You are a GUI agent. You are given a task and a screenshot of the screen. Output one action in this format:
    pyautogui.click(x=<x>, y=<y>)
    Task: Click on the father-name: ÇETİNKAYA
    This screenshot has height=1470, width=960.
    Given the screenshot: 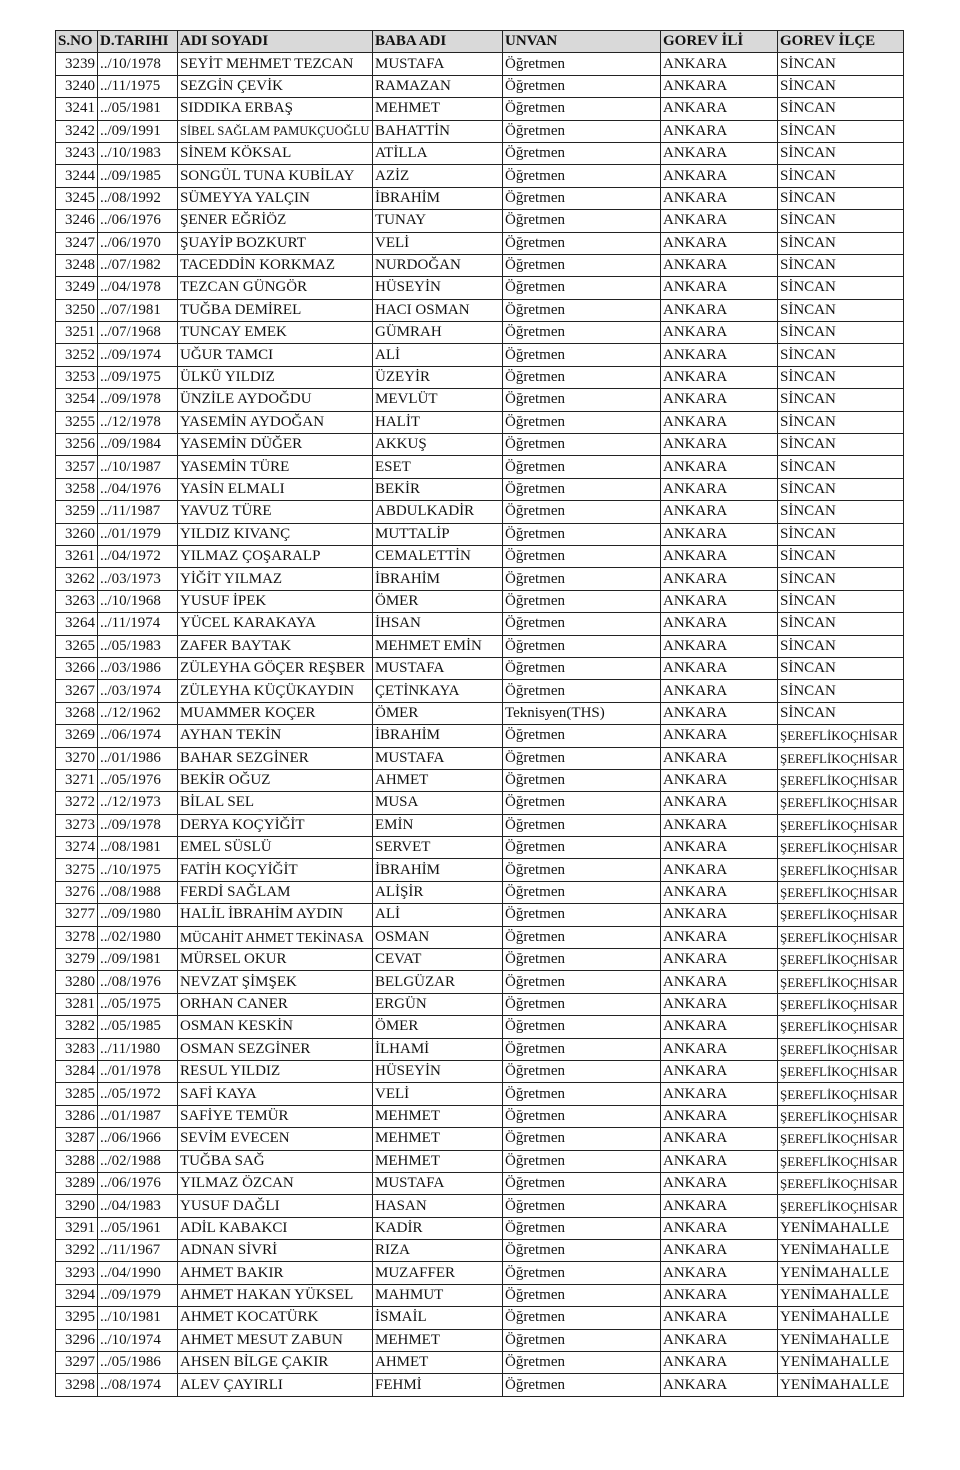 What is the action you would take?
    pyautogui.click(x=437, y=691)
    